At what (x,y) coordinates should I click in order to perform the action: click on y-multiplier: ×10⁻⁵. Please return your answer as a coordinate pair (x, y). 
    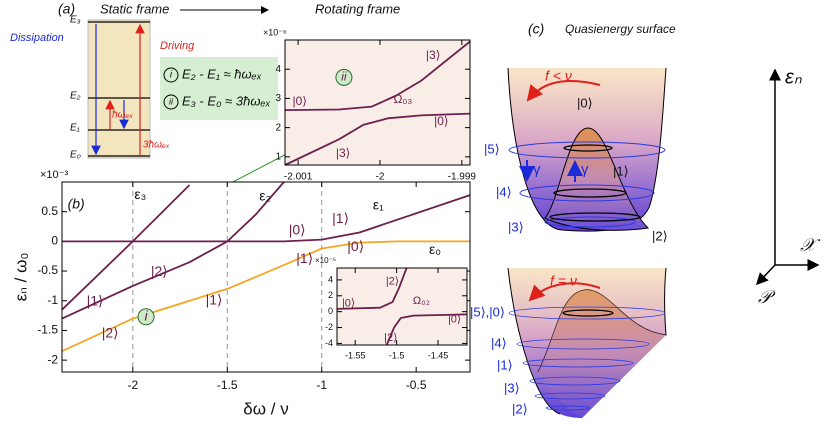
    Looking at the image, I should click on (325, 260).